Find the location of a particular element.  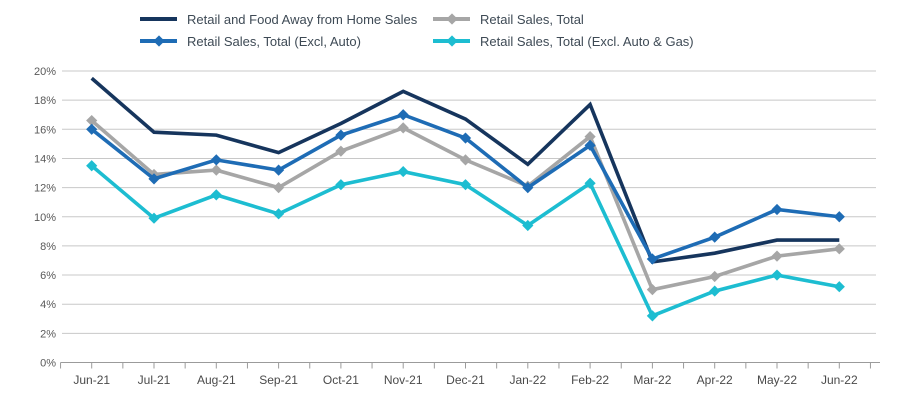

y-axis-tick-label: 14% is located at coordinates (45, 159).